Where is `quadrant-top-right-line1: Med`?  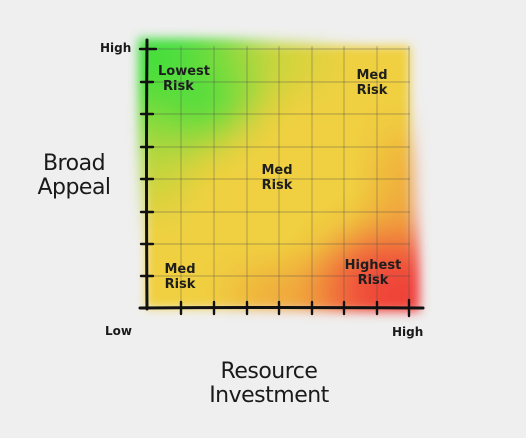
quadrant-top-right-line1: Med is located at coordinates (372, 75).